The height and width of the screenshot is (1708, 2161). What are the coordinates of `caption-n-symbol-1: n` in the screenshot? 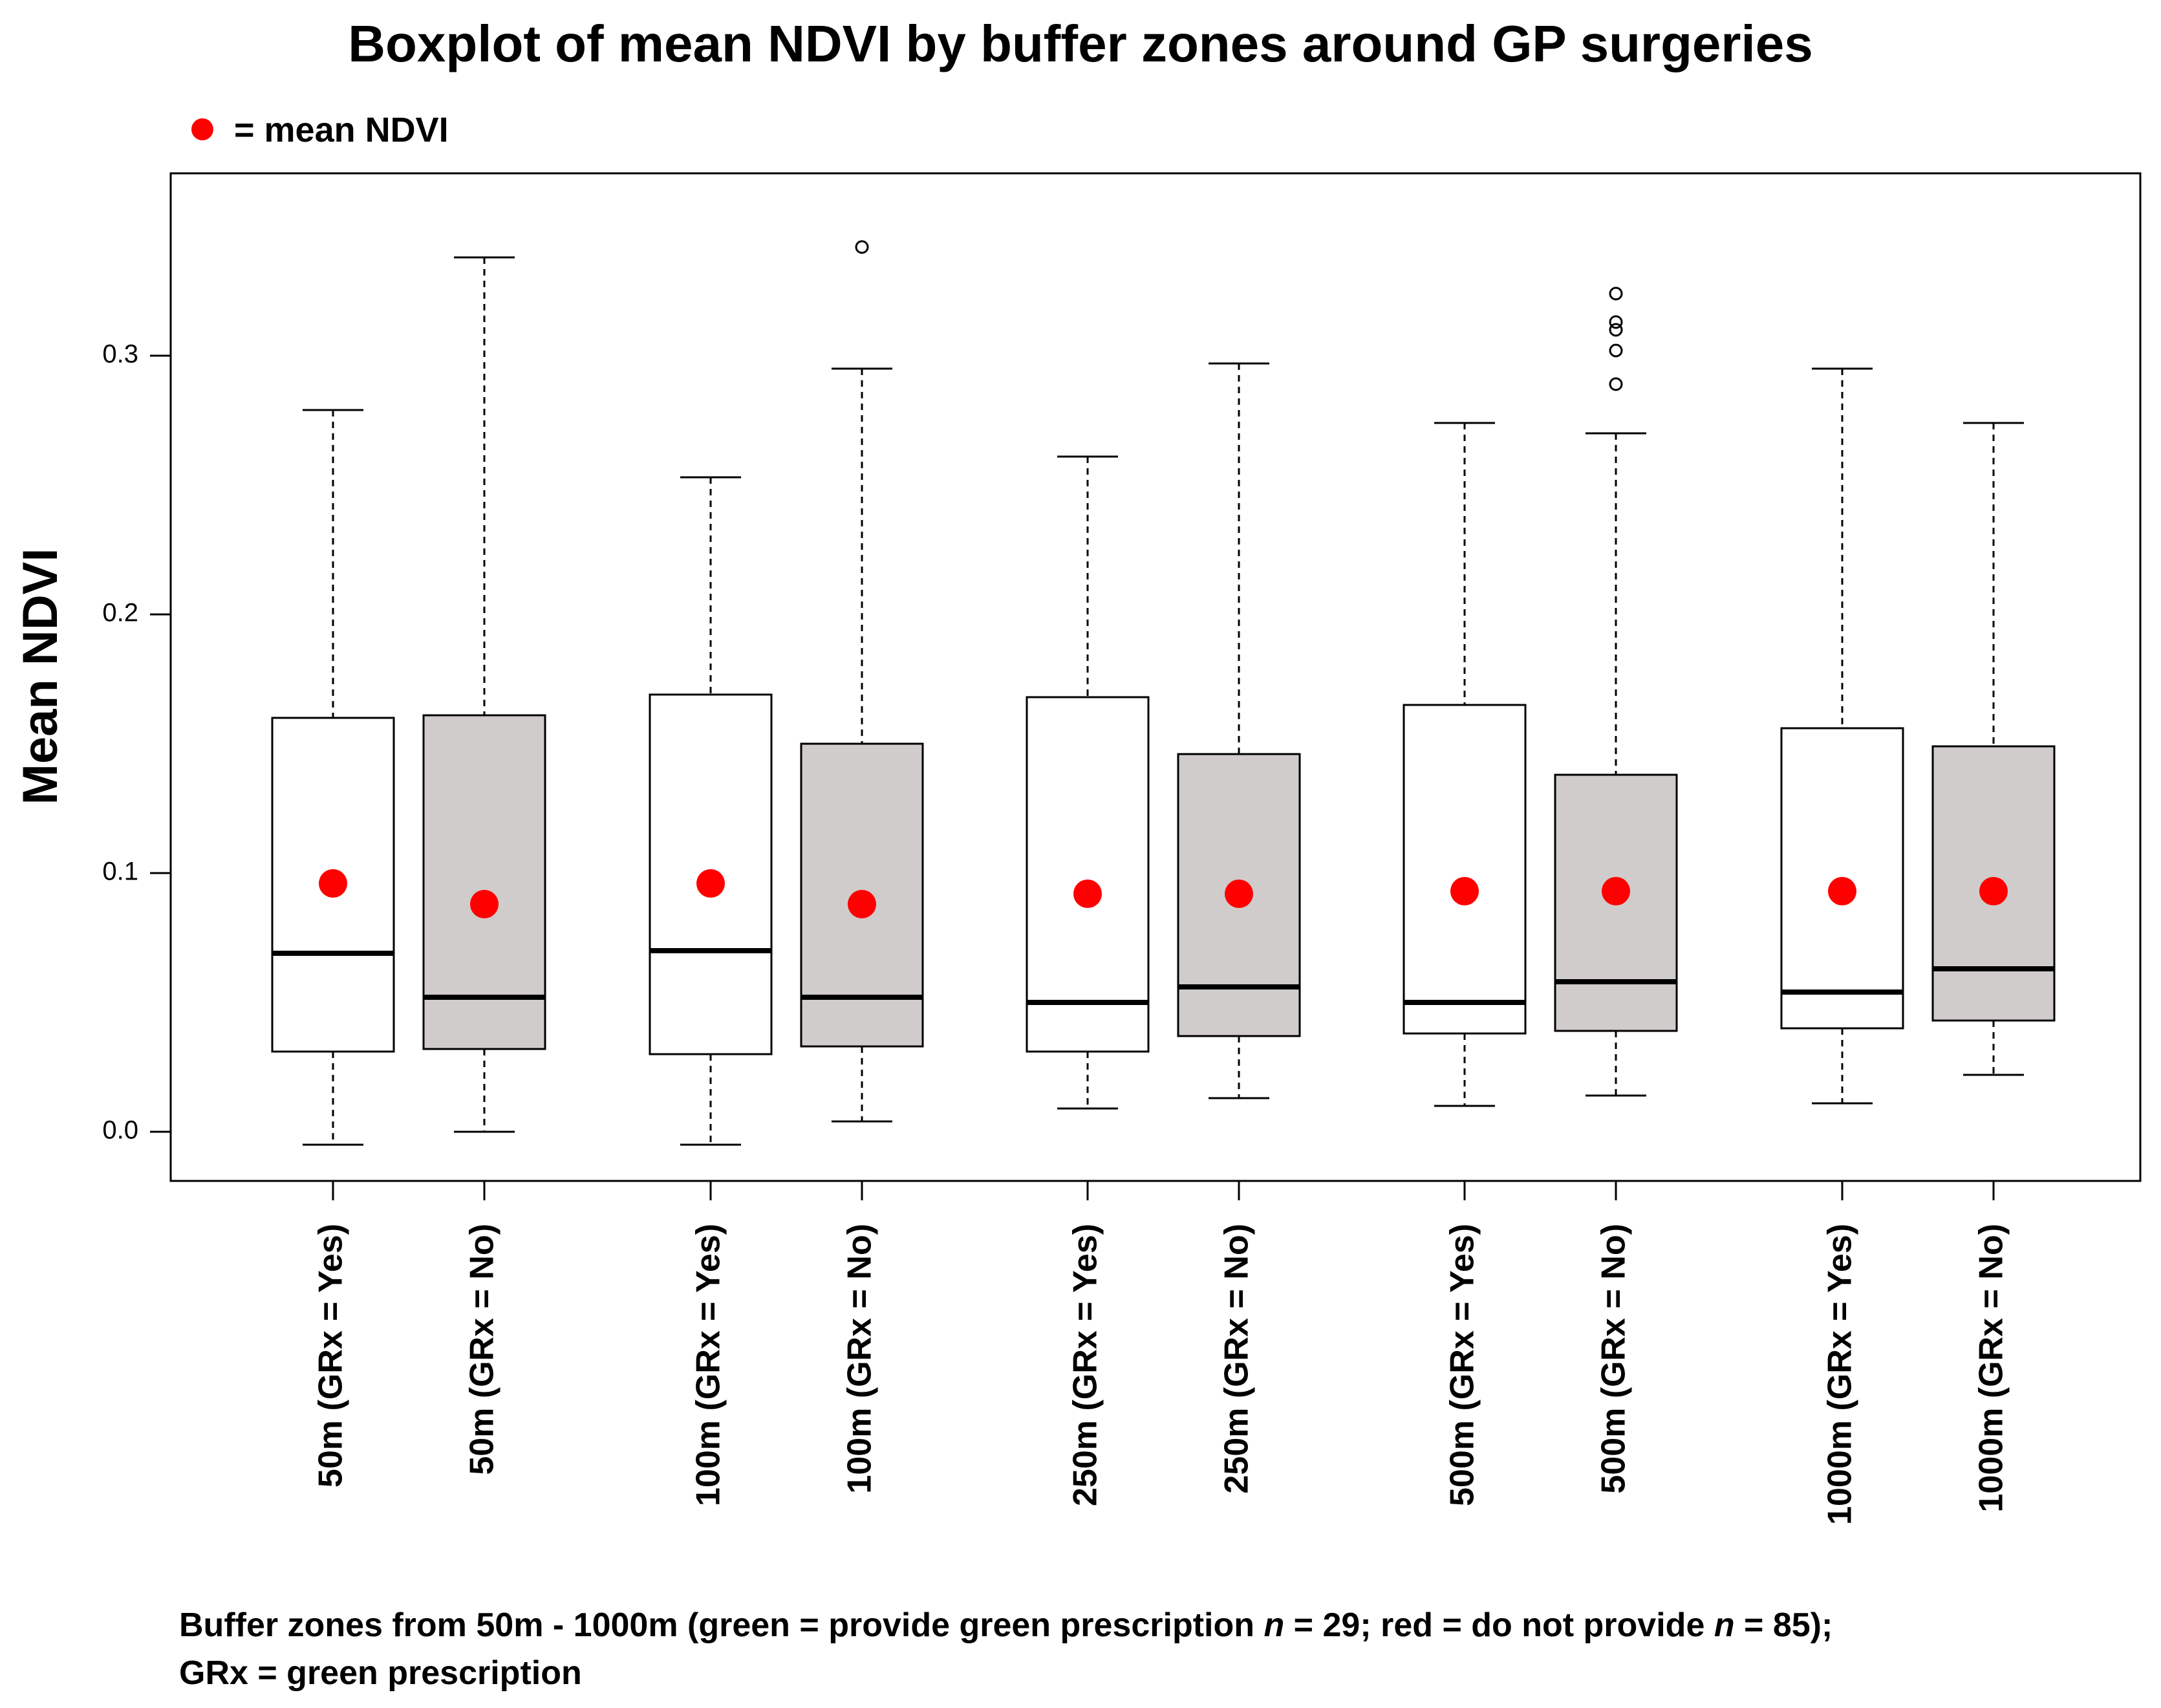 It's located at (1273, 1625).